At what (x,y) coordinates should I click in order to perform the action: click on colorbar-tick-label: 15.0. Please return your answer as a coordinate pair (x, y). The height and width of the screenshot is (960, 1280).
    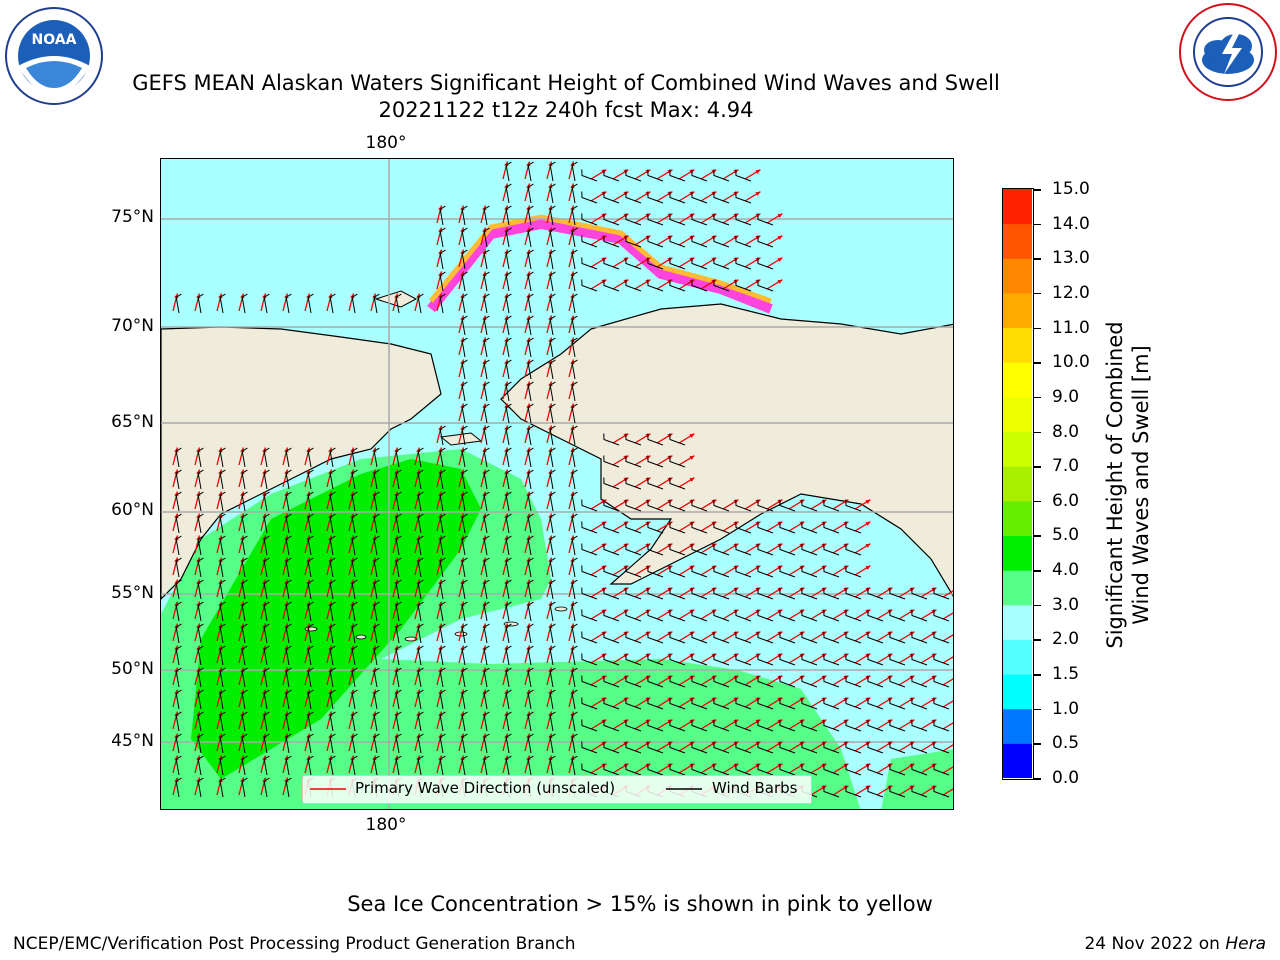
    Looking at the image, I should click on (1071, 189).